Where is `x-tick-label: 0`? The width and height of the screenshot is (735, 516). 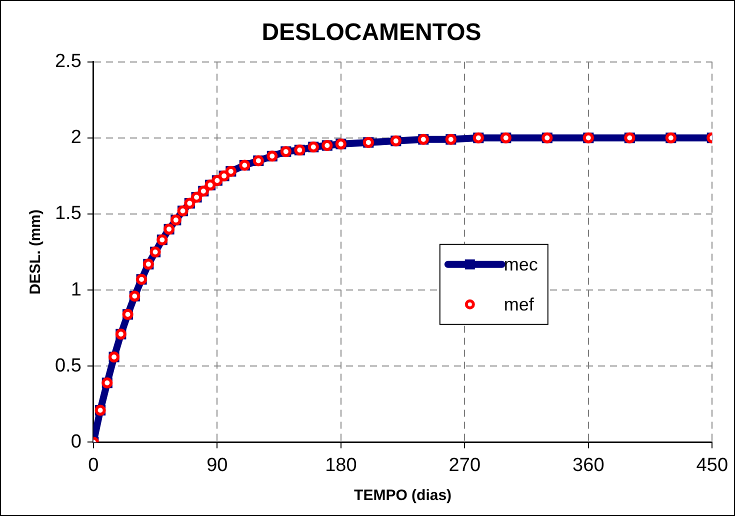
x-tick-label: 0 is located at coordinates (93, 465).